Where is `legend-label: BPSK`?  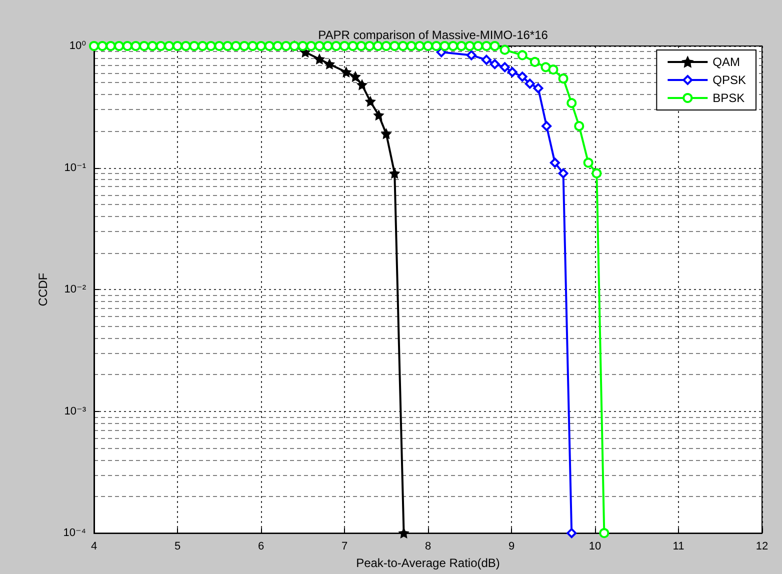
legend-label: BPSK is located at coordinates (728, 98).